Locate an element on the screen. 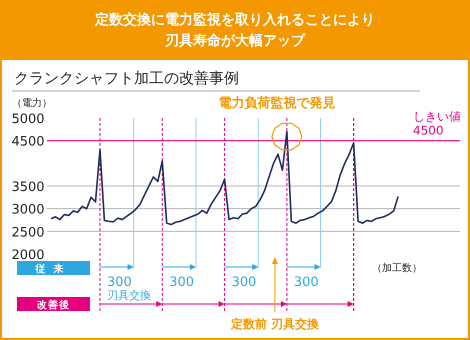 The width and height of the screenshot is (470, 340). y-tick-label: 3500 is located at coordinates (28, 187).